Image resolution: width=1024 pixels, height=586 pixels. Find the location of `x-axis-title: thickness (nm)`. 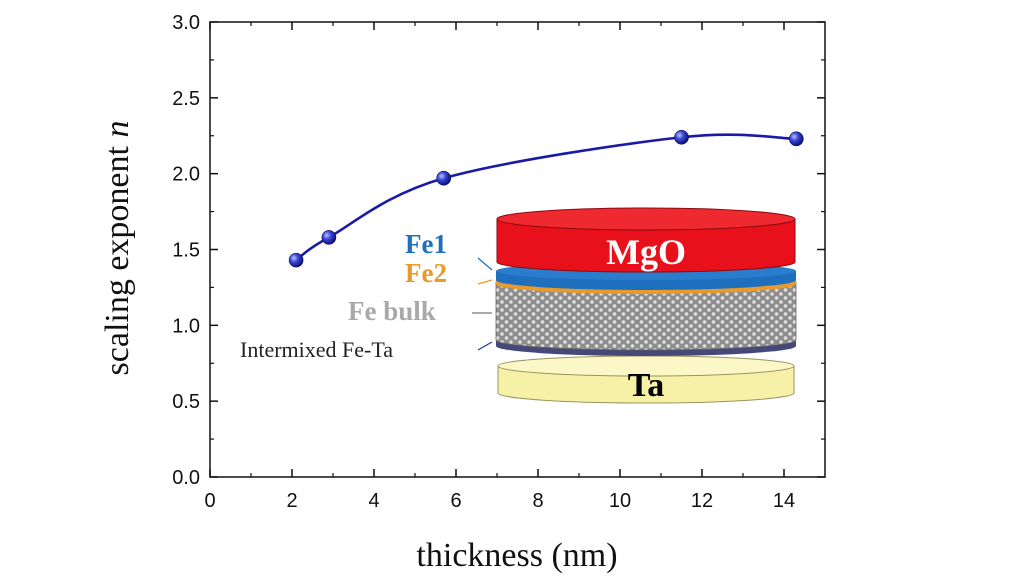

x-axis-title: thickness (nm) is located at coordinates (516, 555).